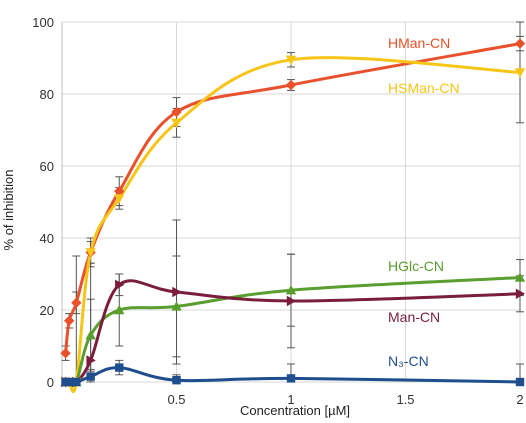 The width and height of the screenshot is (526, 423). Describe the element at coordinates (50, 382) in the screenshot. I see `y-tick-label: 0` at that location.